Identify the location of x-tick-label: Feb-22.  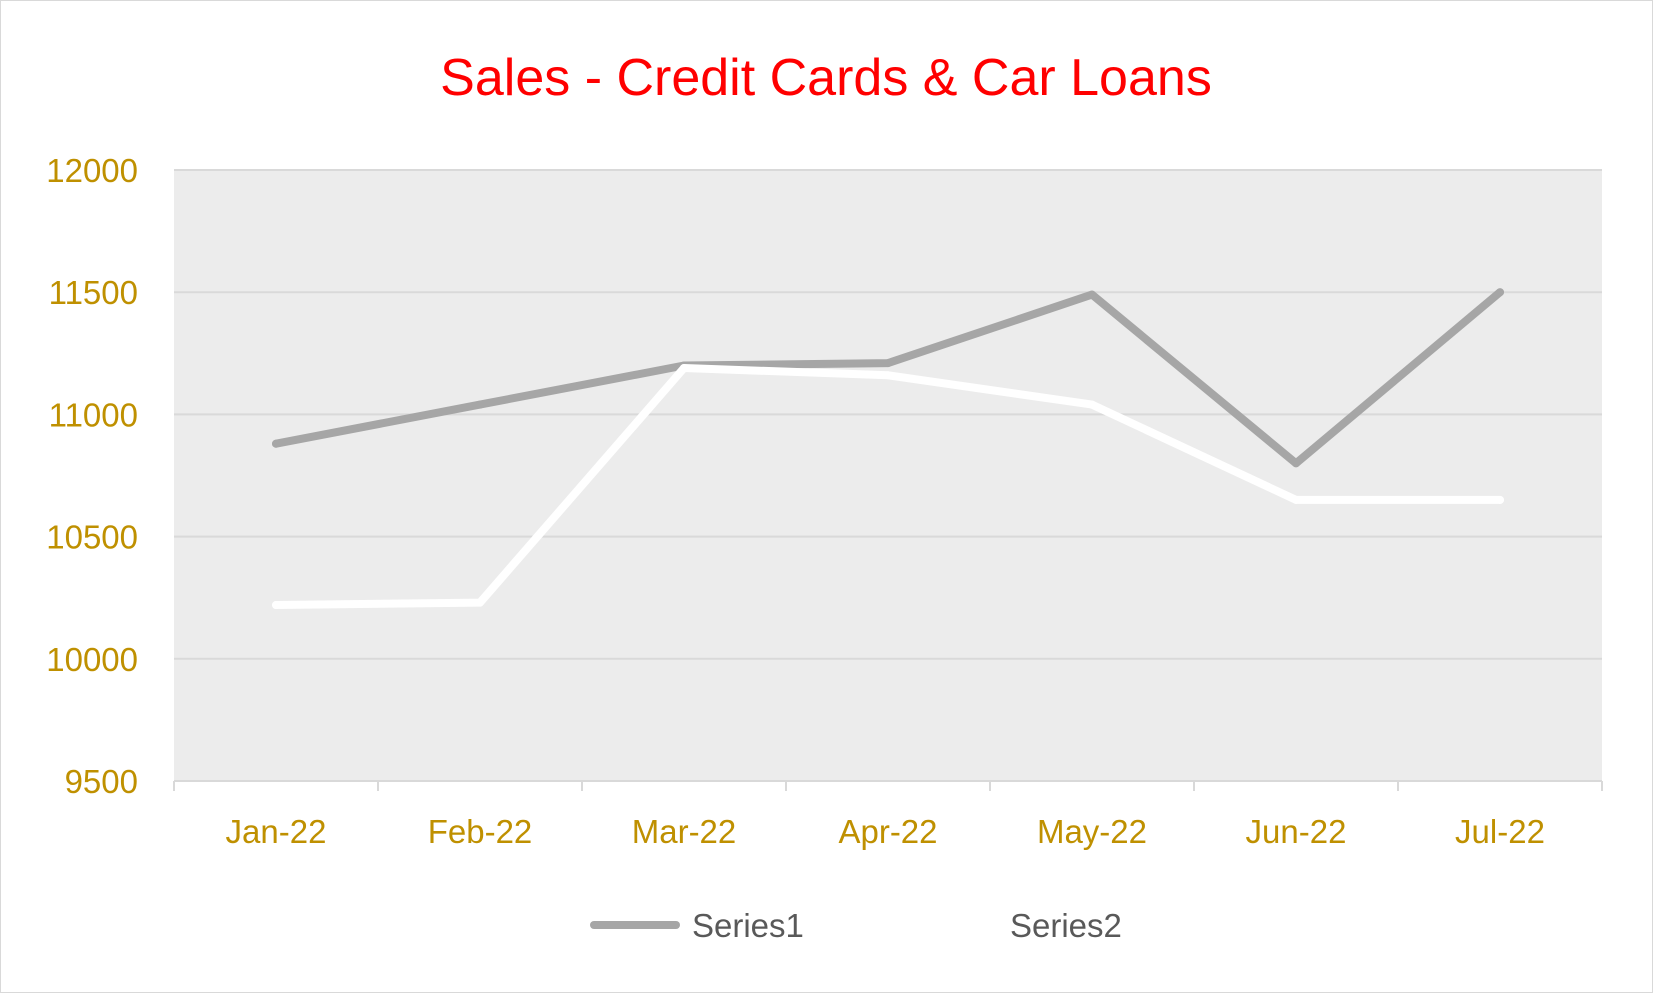
(480, 831).